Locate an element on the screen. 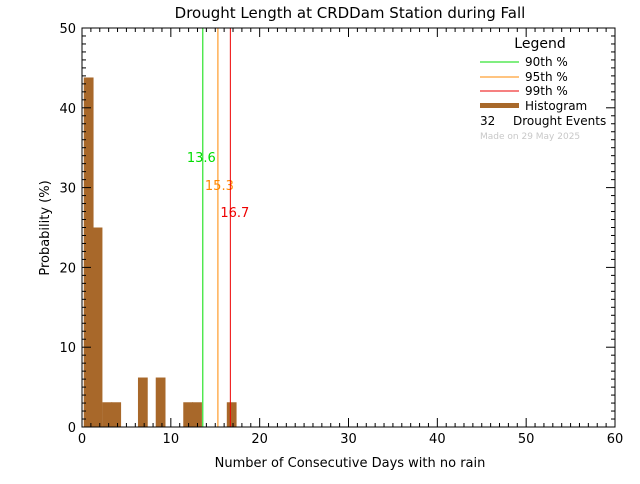  legend-label-99th: 99th % is located at coordinates (546, 91).